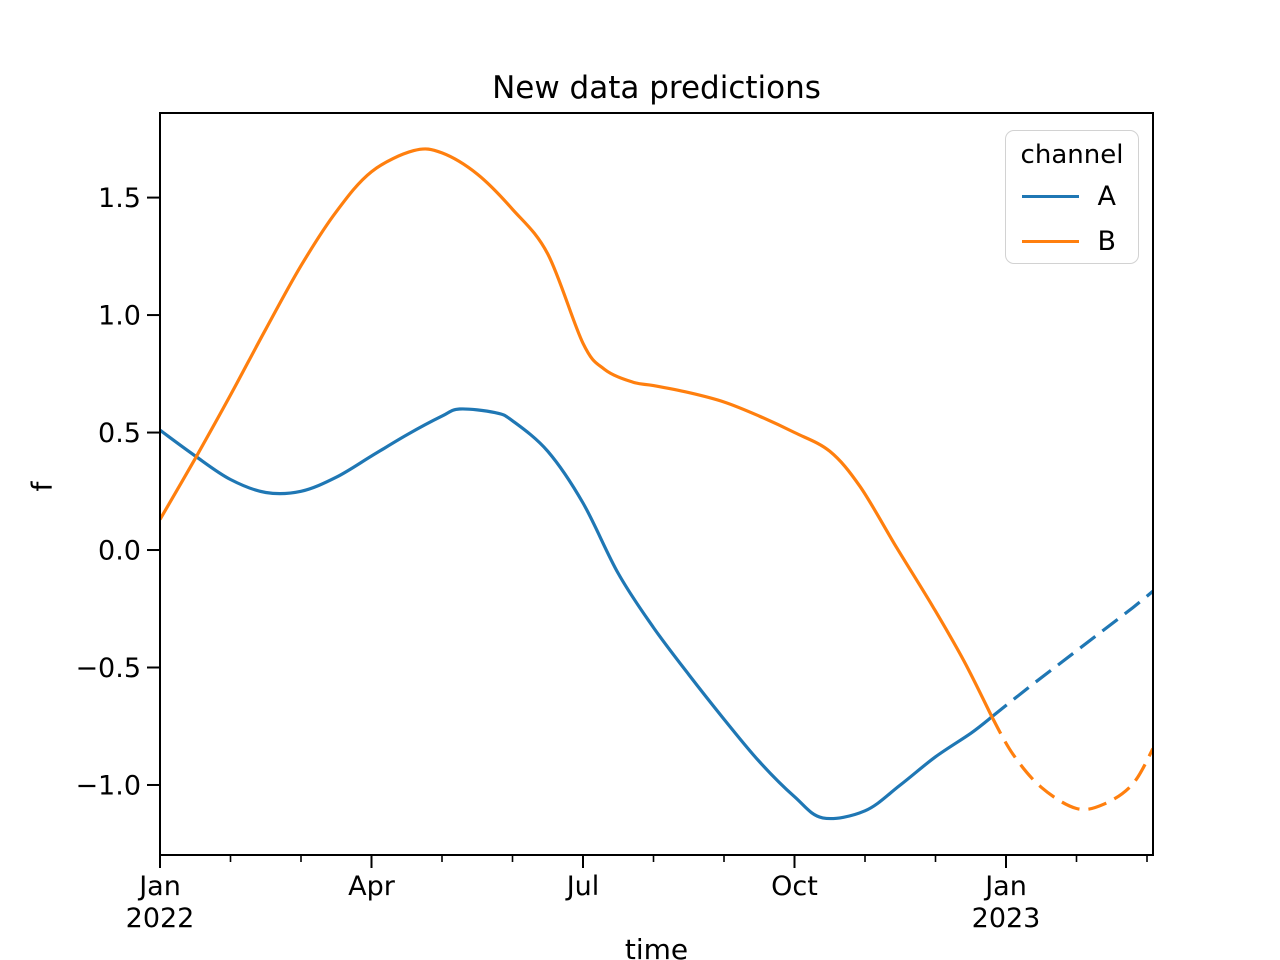  What do you see at coordinates (1006, 918) in the screenshot?
I see `x-tick-sublabel: 2023` at bounding box center [1006, 918].